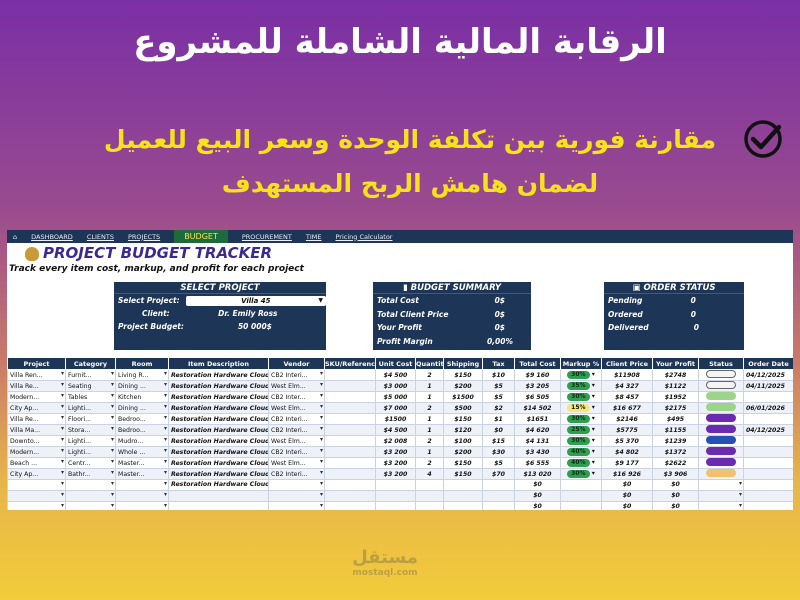  Describe the element at coordinates (364, 236) in the screenshot. I see `nav-pricing-calculator: Pricing Calculator` at that location.